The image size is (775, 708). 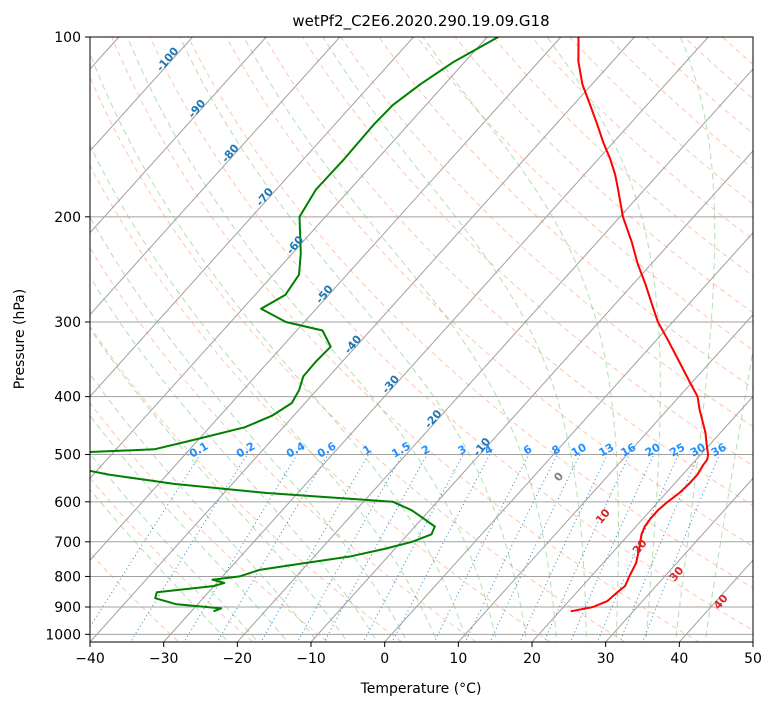 I want to click on x-tick-label: −20, so click(x=238, y=659).